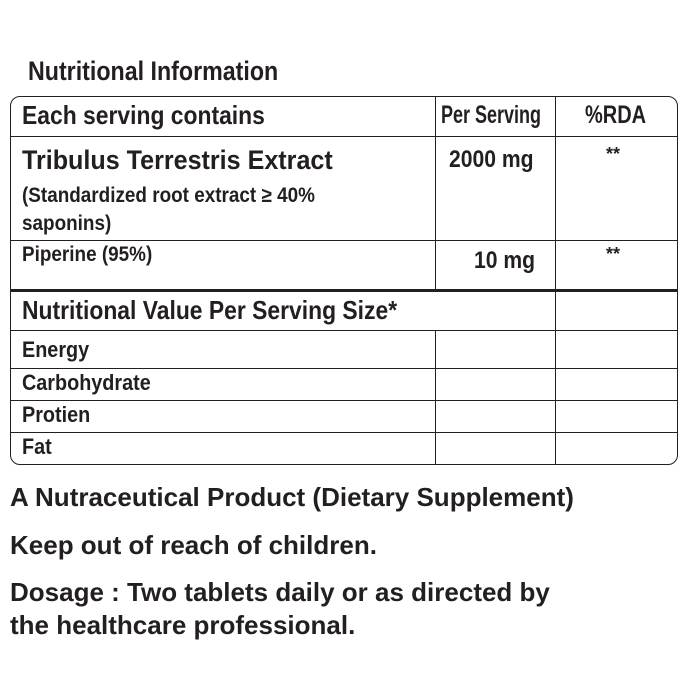 The width and height of the screenshot is (690, 700). I want to click on dosage-text-cont: the healthcare professional., so click(183, 625).